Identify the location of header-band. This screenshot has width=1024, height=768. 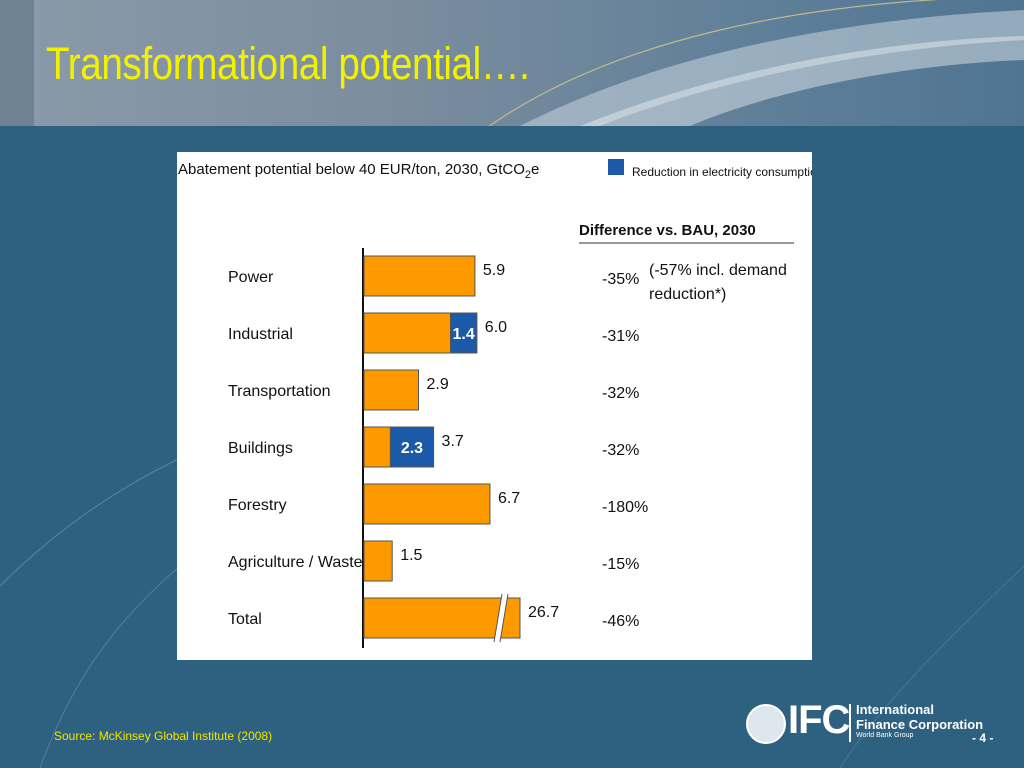
(17, 63).